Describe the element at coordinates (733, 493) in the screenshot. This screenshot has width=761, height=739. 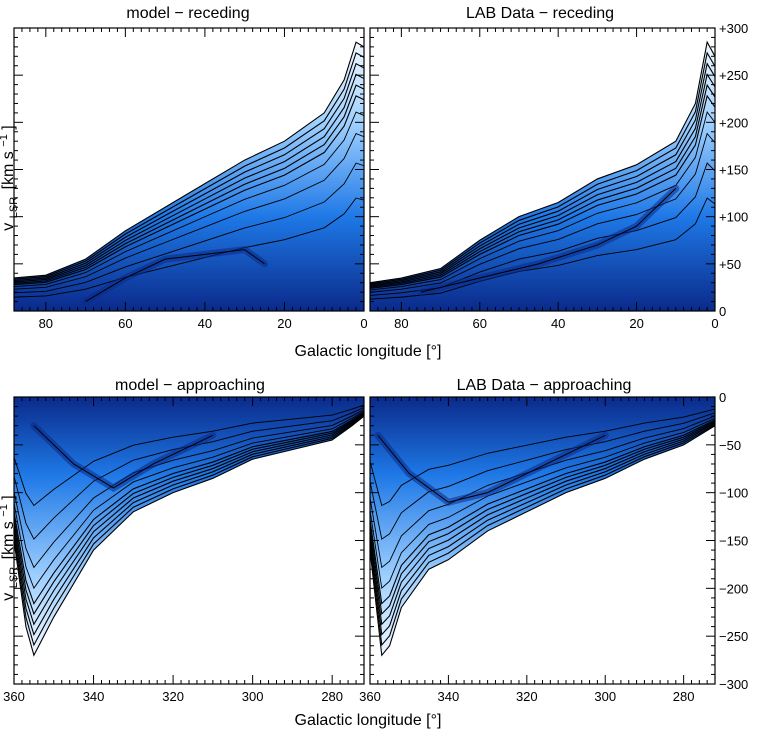
I see `y-tick-label: −100` at that location.